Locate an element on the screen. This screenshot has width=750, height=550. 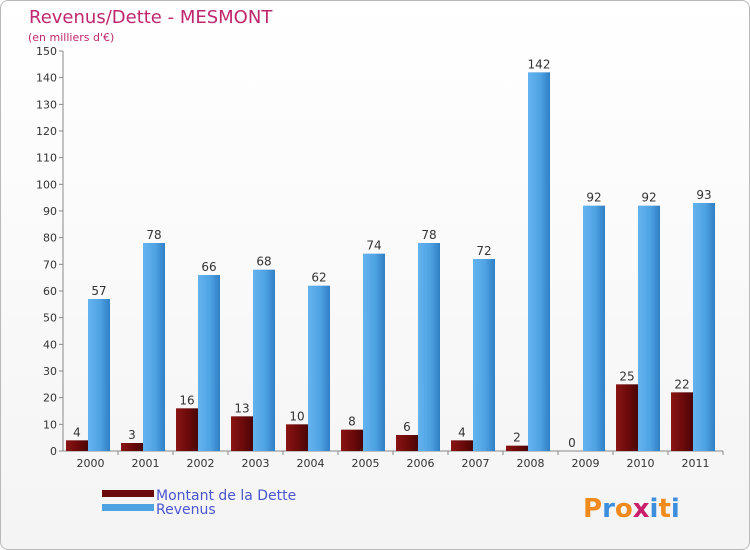
data-label-dette: 0 is located at coordinates (572, 443).